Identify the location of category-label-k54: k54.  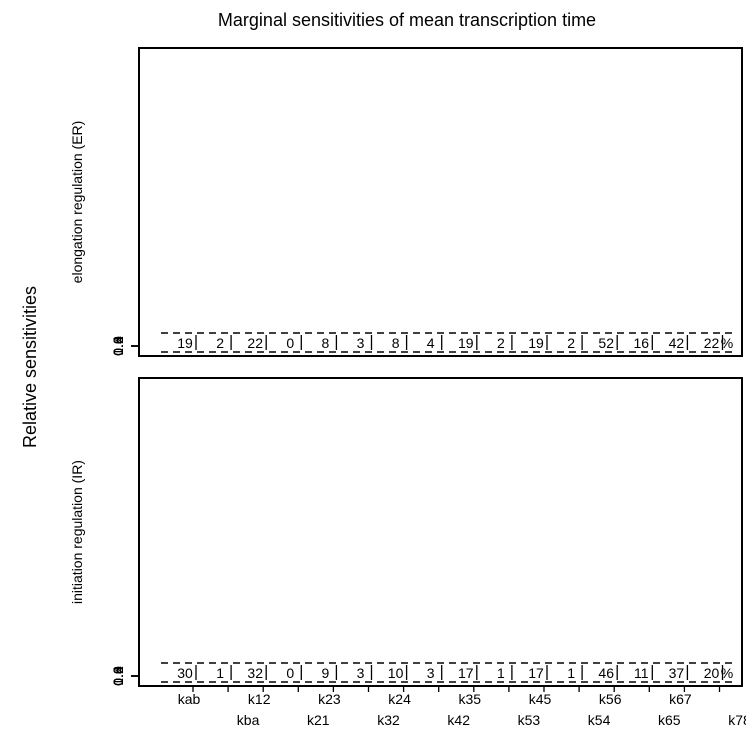
(599, 720).